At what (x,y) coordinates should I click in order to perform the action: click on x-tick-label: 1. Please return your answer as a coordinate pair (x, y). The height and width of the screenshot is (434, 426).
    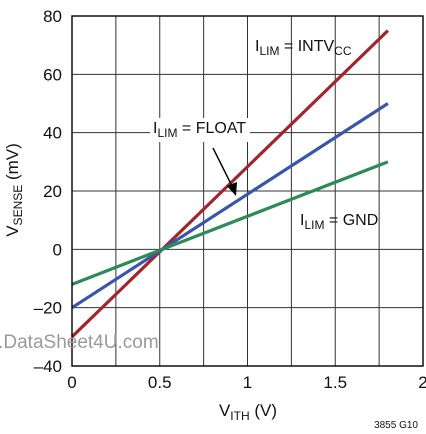
    Looking at the image, I should click on (247, 382).